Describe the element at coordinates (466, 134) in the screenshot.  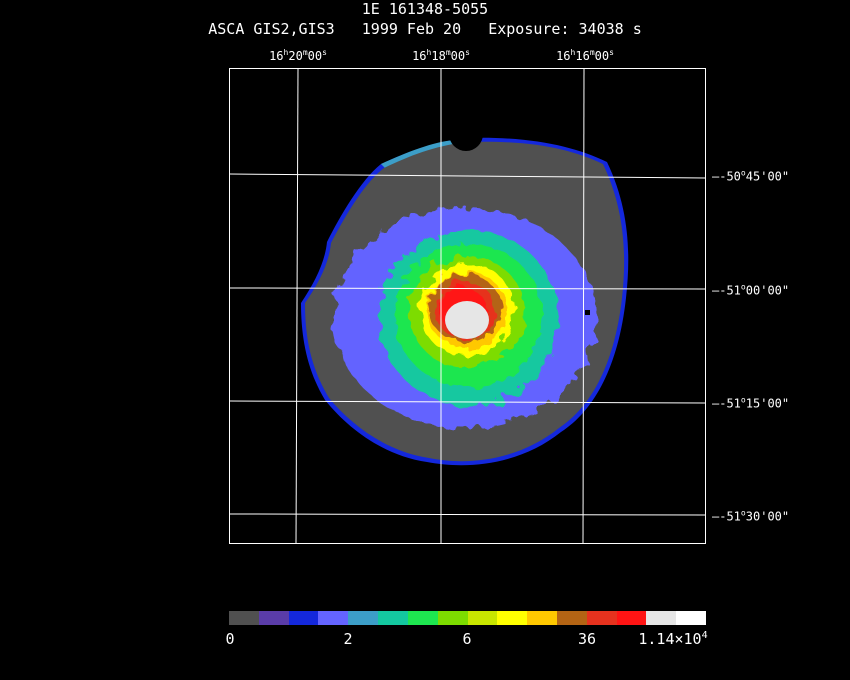
I see `fov-notch` at that location.